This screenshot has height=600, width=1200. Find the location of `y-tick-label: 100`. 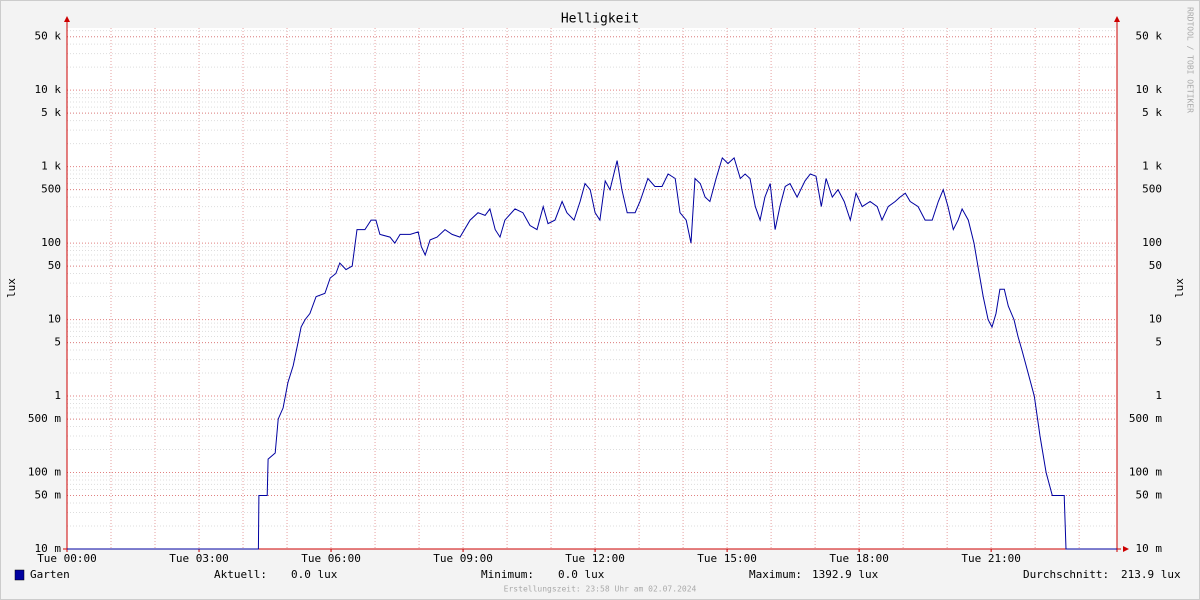

y-tick-label: 100 is located at coordinates (51, 242).